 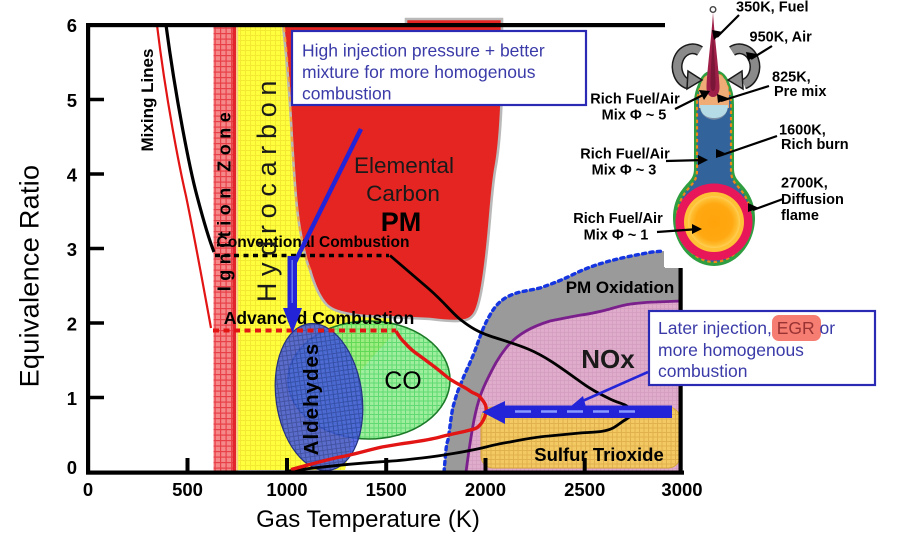 I want to click on svg-text: 2500, so click(x=584, y=489).